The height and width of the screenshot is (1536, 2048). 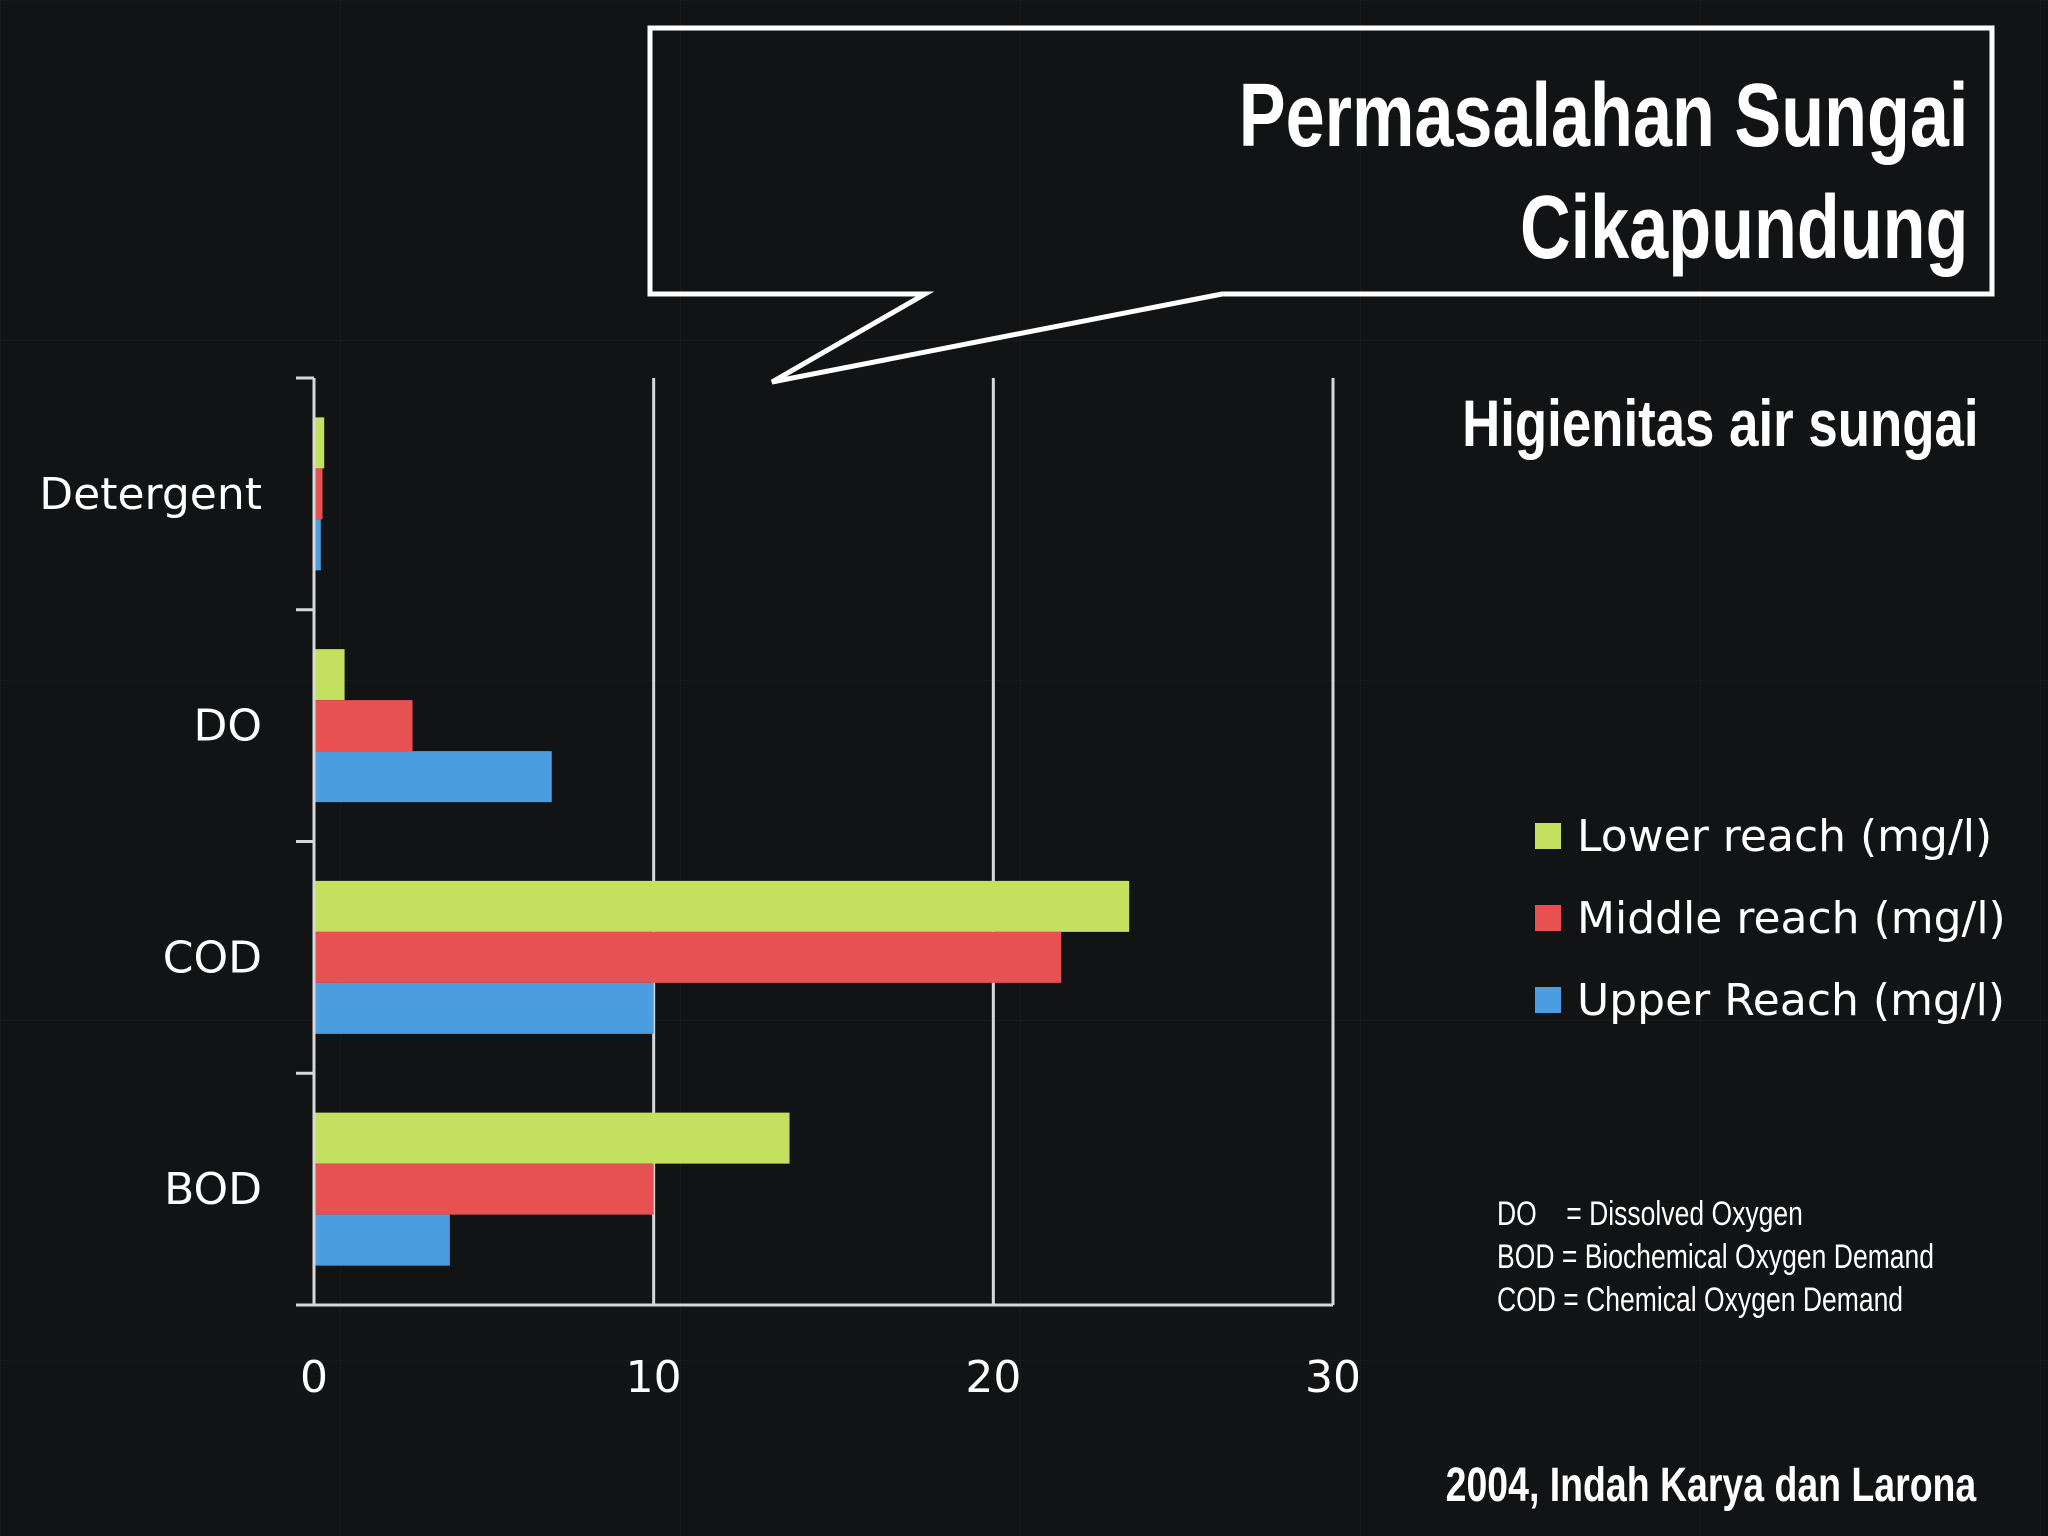 I want to click on chart-title: Permasalahan Sungai Cikapundung, so click(x=1603, y=172).